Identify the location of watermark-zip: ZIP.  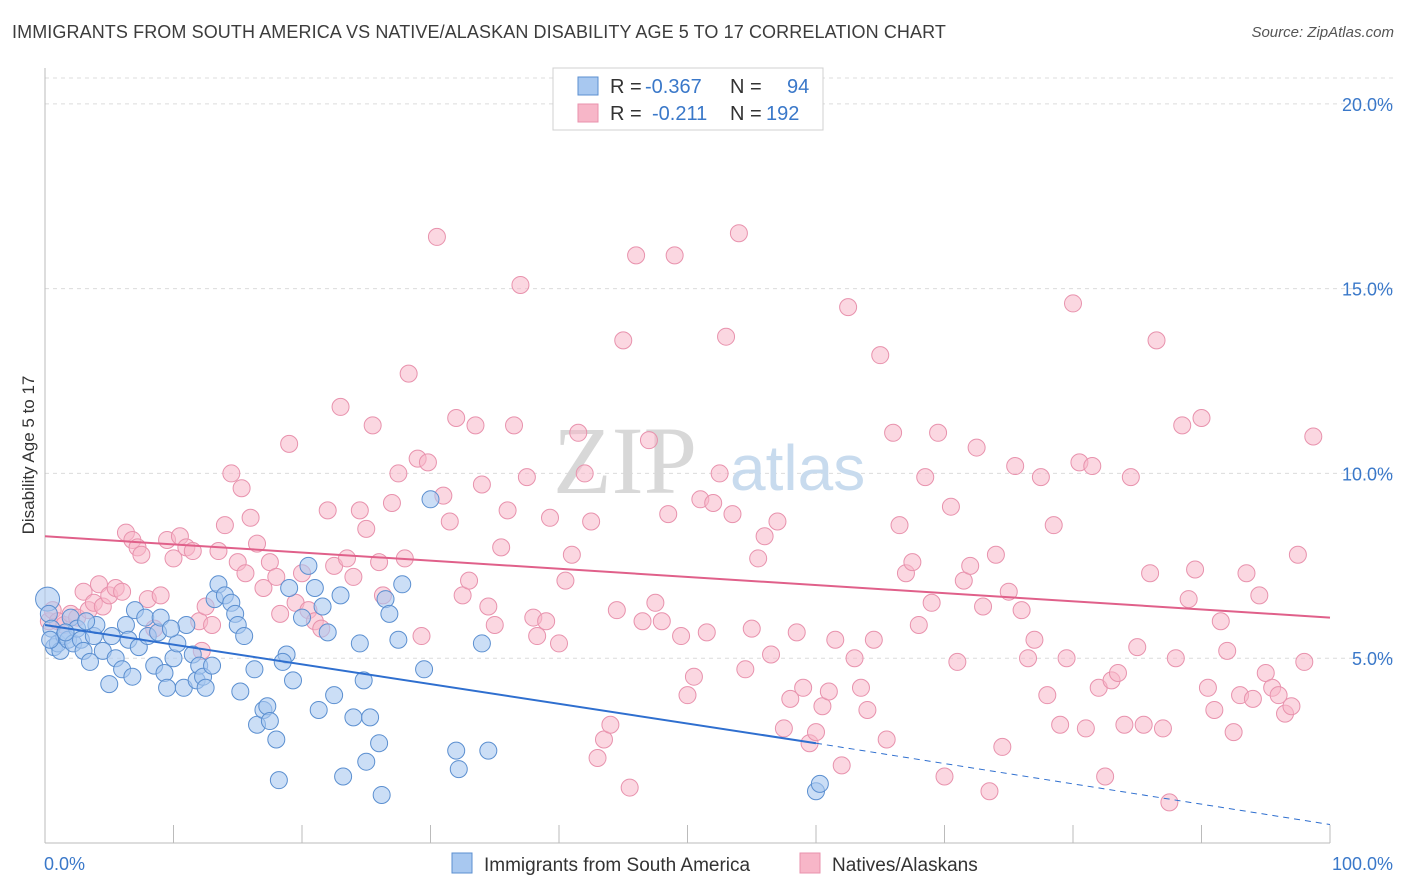
(625, 460).